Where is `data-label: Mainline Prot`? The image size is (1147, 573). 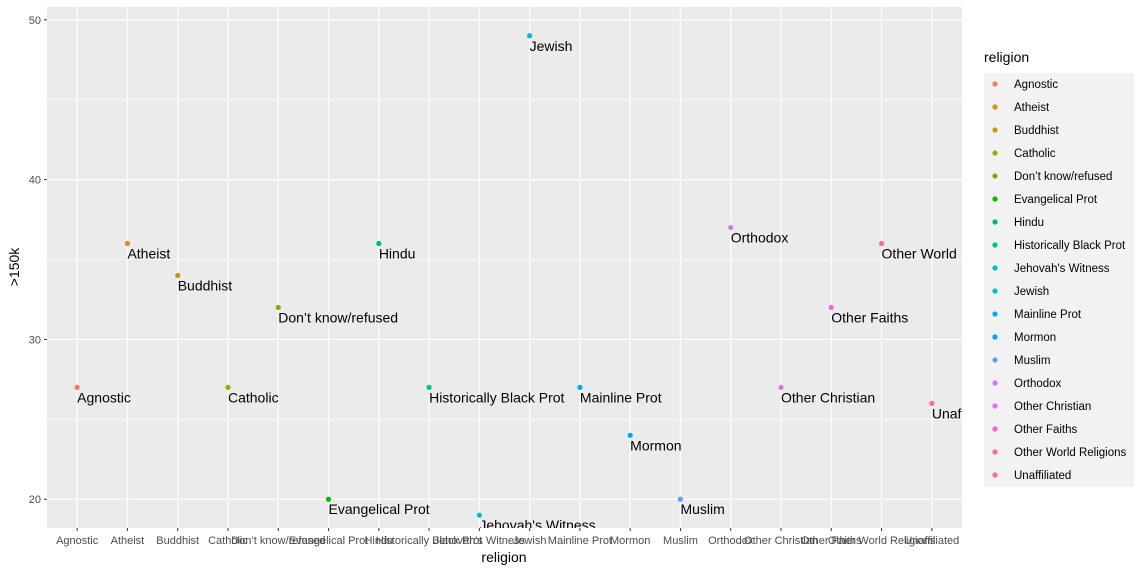
data-label: Mainline Prot is located at coordinates (621, 397).